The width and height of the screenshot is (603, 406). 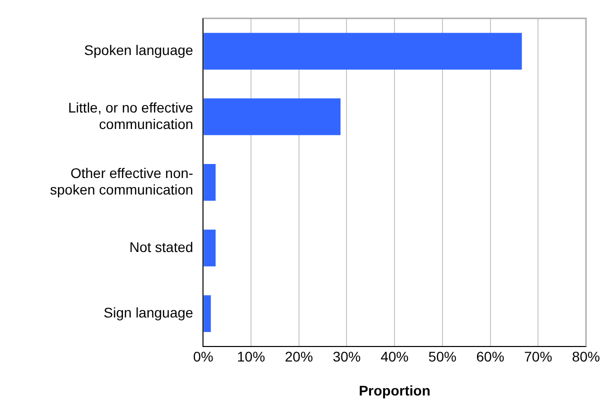 What do you see at coordinates (131, 115) in the screenshot?
I see `y-tick-label: Little, or no effective communication` at bounding box center [131, 115].